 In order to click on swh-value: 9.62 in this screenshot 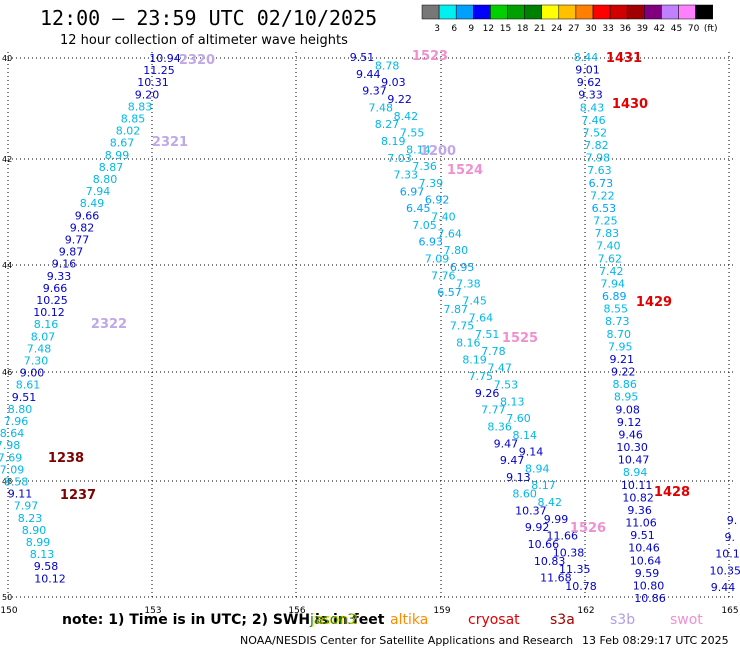, I will do `click(589, 82)`.